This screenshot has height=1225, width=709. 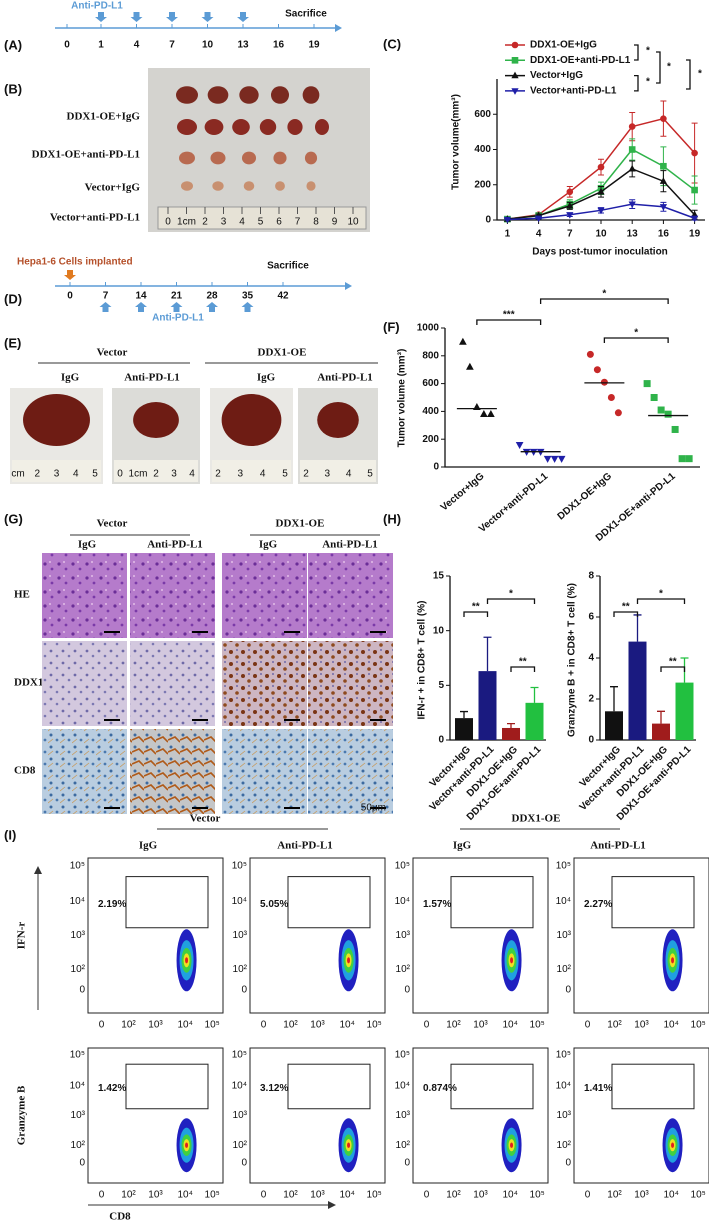 I want to click on significance-label: **, so click(x=476, y=607).